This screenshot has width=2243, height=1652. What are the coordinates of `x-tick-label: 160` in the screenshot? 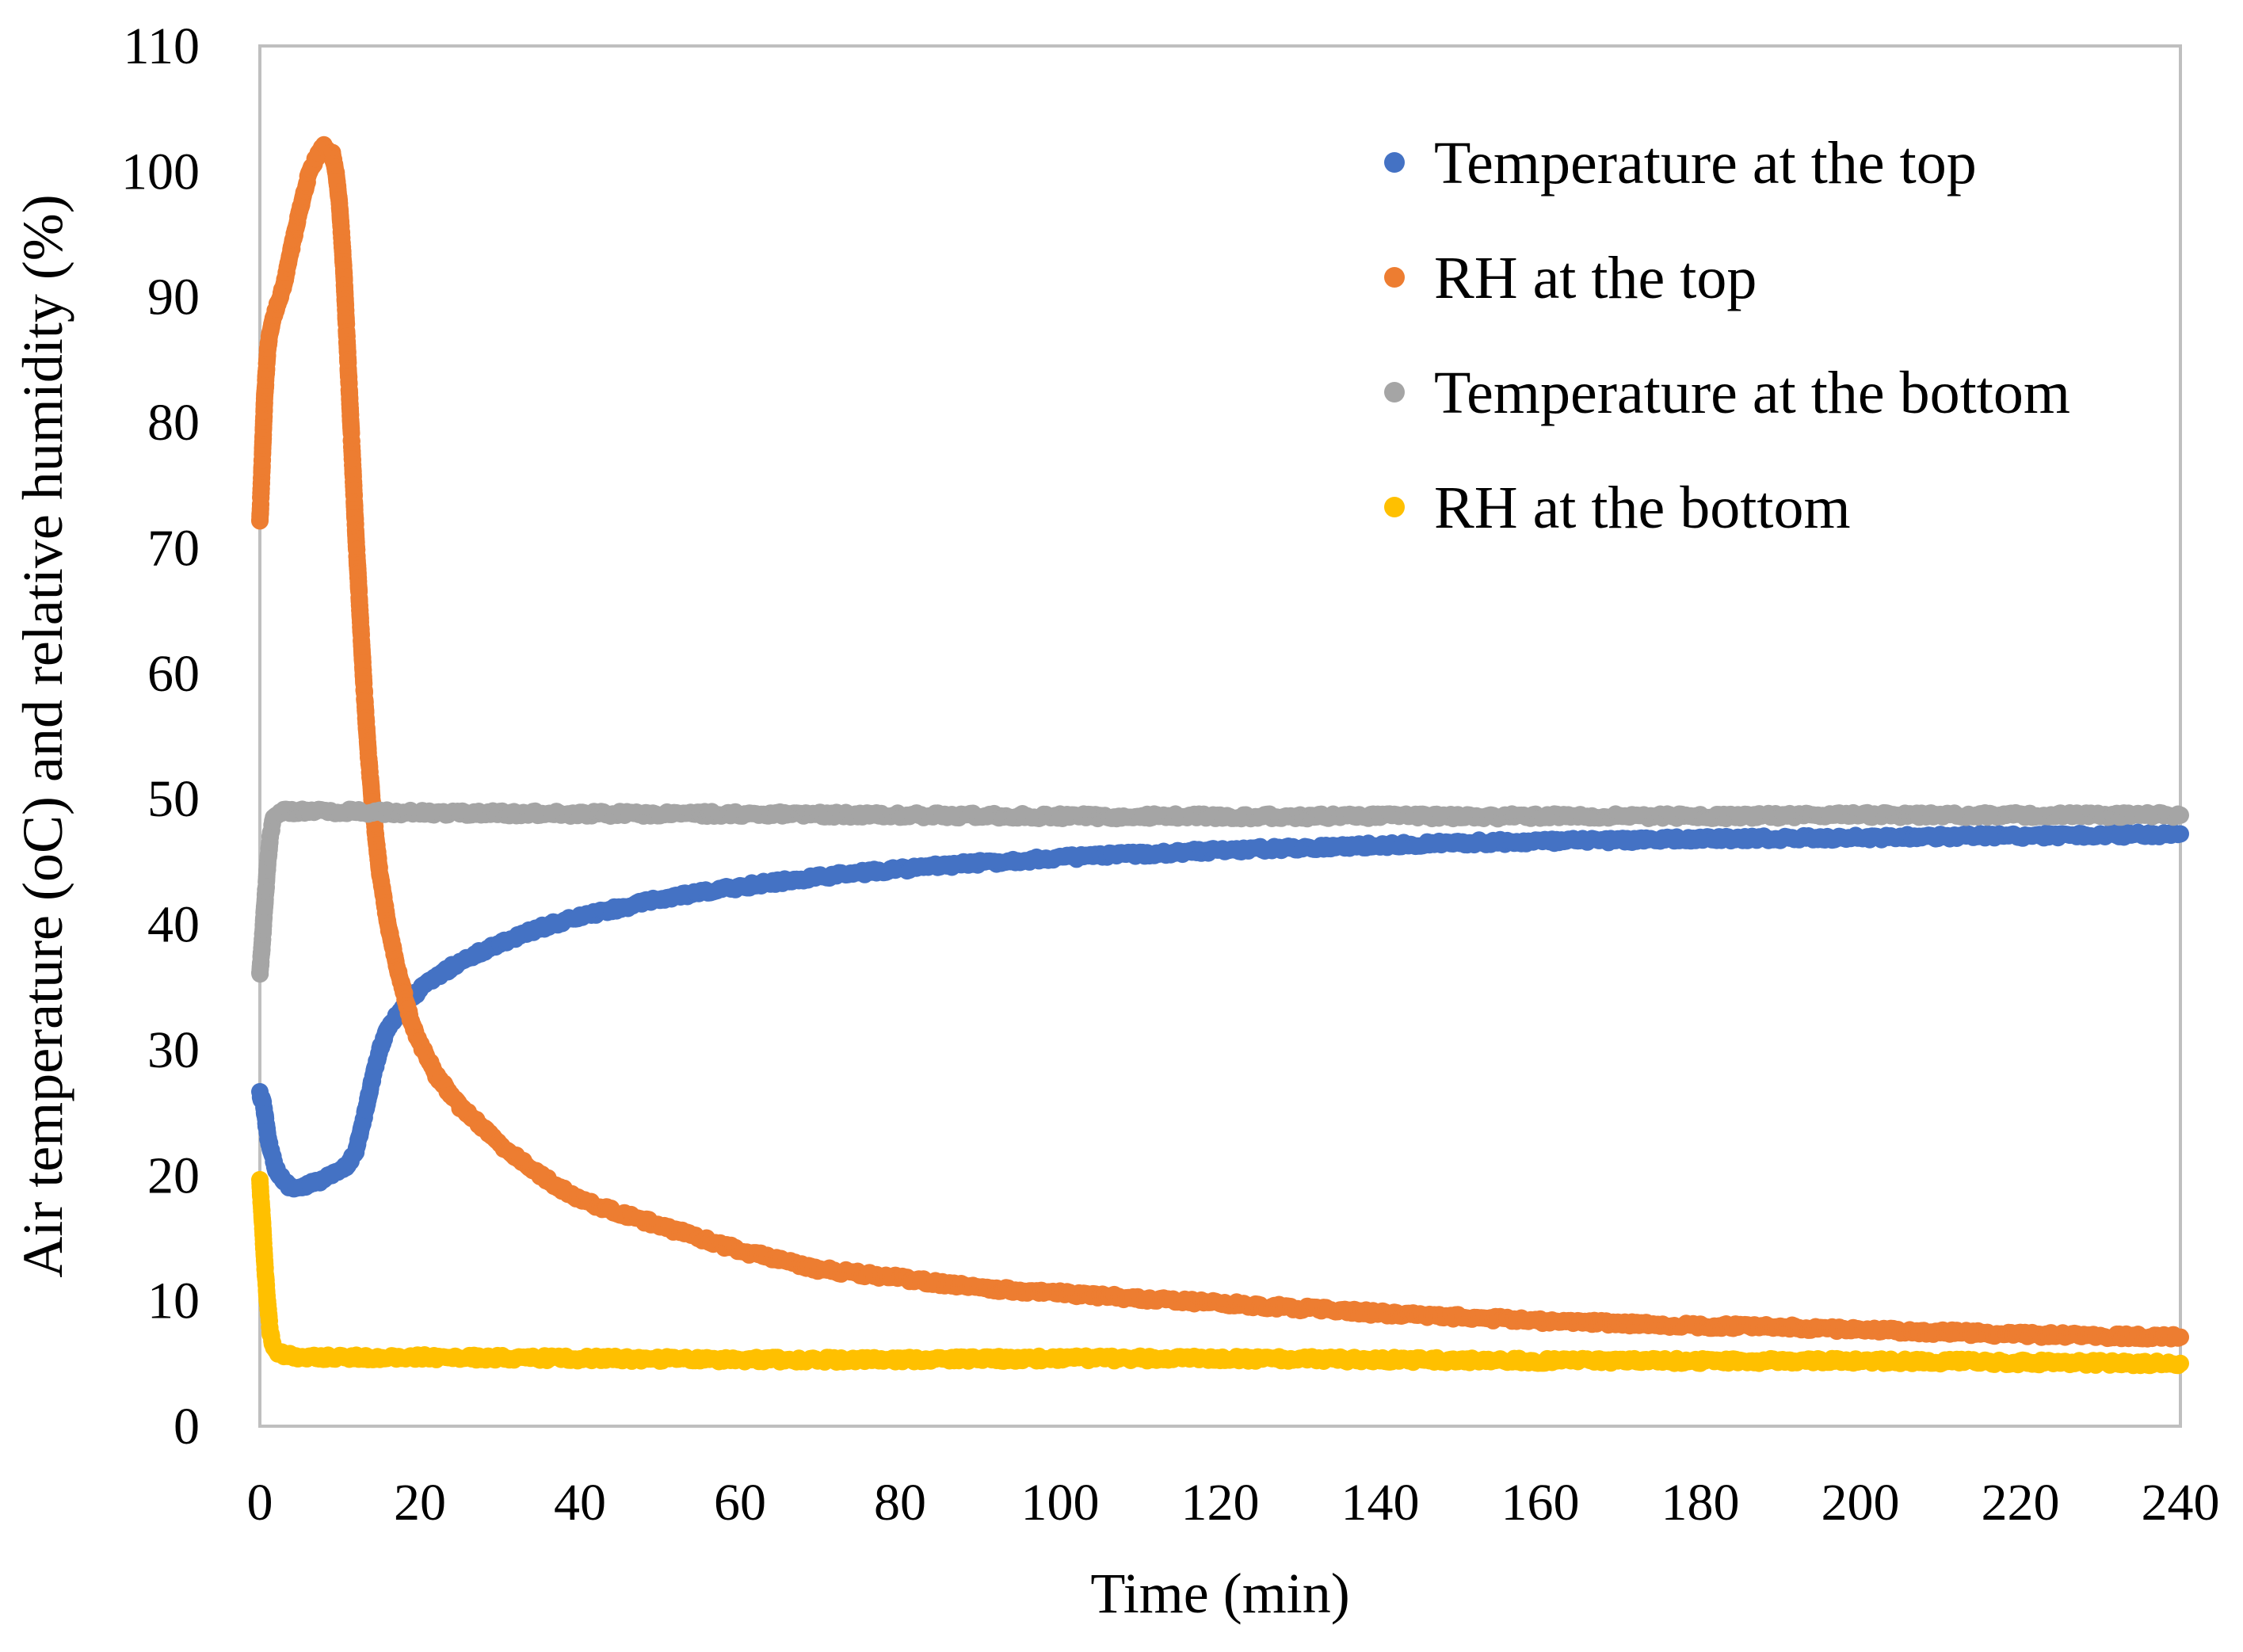 It's located at (1540, 1503).